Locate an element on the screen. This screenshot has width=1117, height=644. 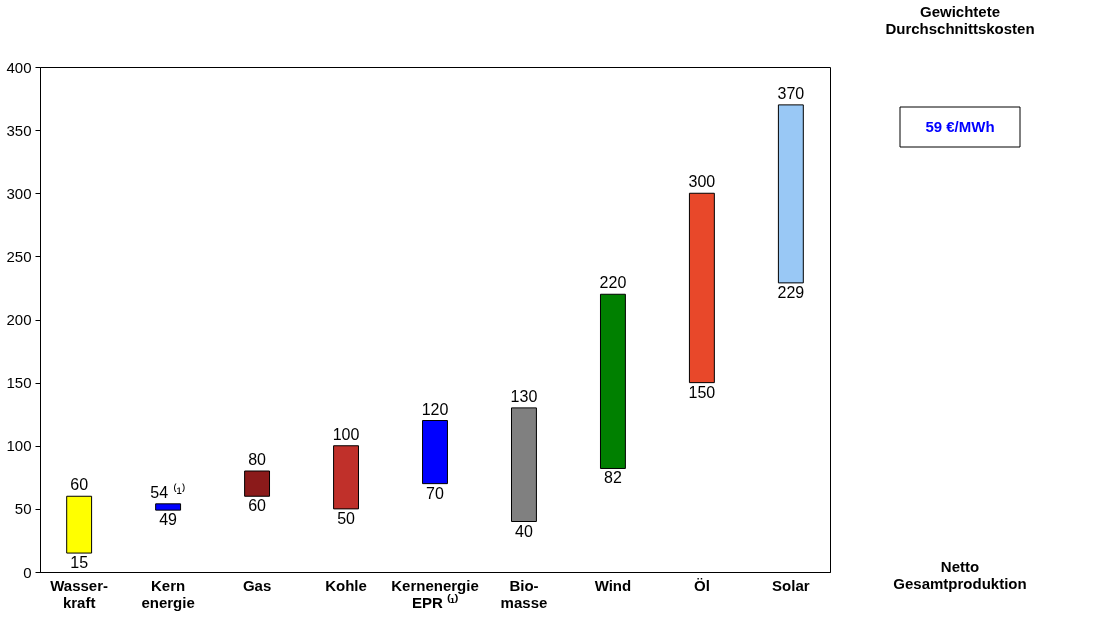
annotation: 370 is located at coordinates (791, 93).